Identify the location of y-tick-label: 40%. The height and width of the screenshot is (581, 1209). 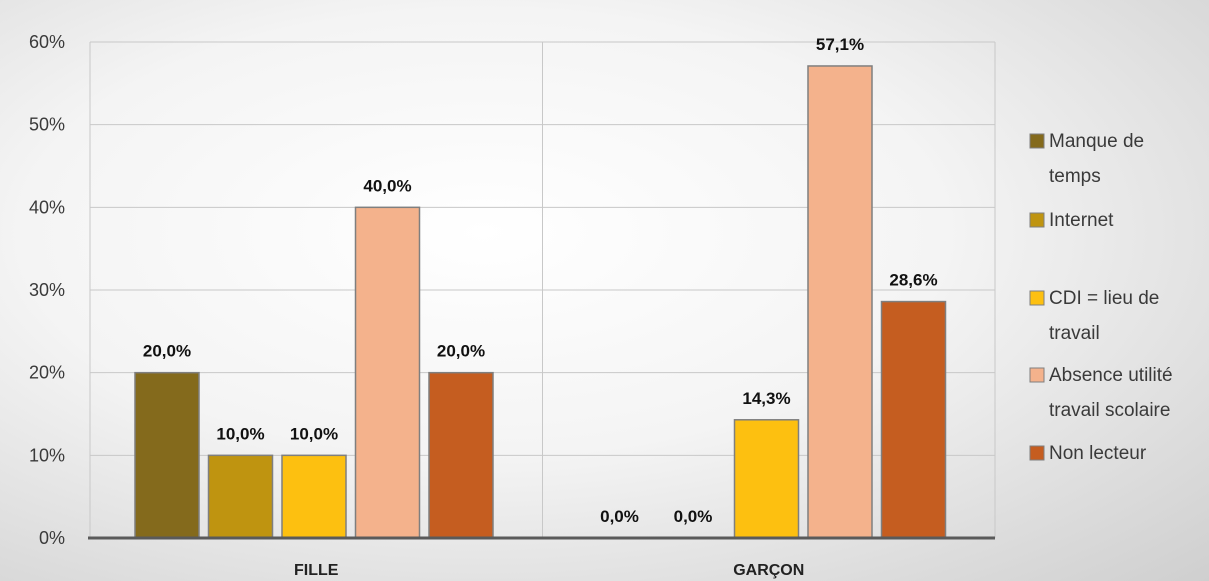
(47, 207).